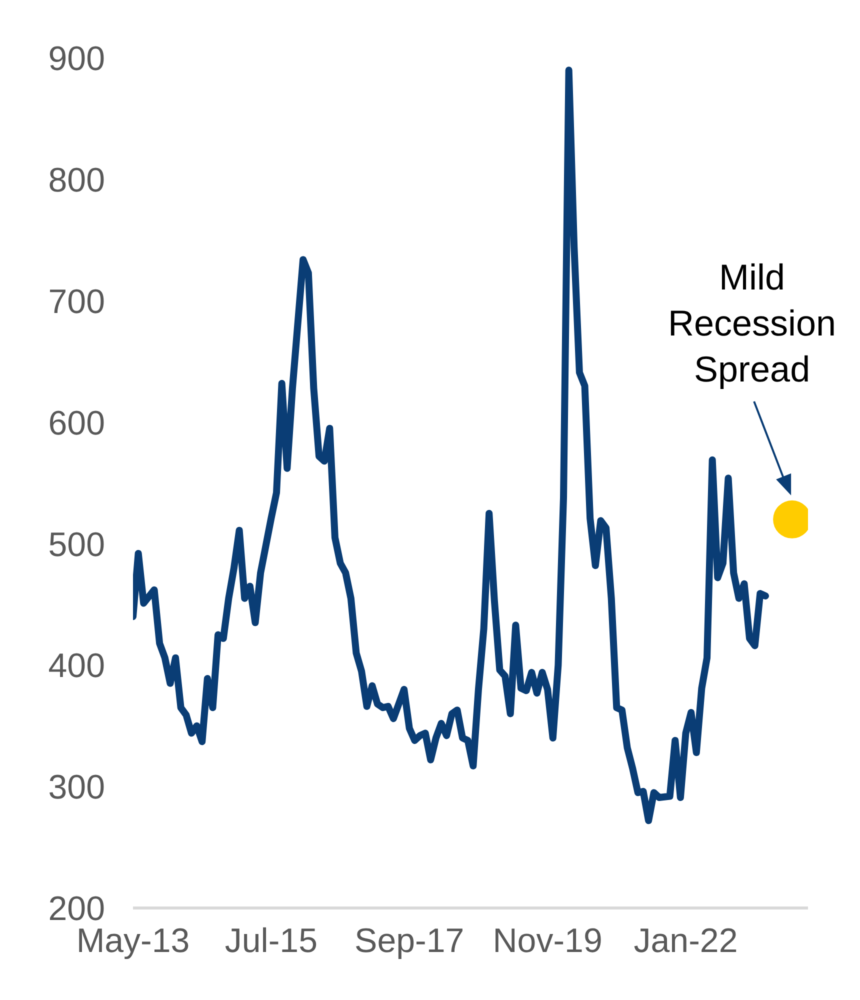 The height and width of the screenshot is (1000, 860). I want to click on y-tick-label: 600, so click(76, 423).